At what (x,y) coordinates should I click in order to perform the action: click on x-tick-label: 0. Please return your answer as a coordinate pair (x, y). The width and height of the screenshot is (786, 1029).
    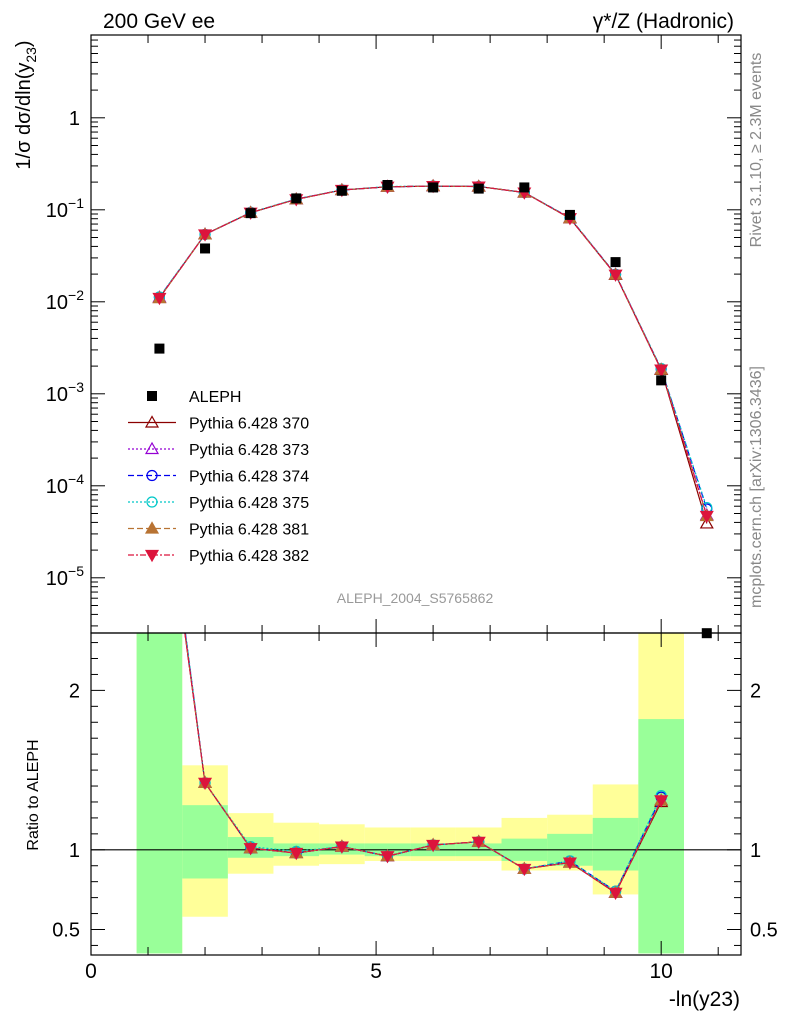
    Looking at the image, I should click on (91, 971).